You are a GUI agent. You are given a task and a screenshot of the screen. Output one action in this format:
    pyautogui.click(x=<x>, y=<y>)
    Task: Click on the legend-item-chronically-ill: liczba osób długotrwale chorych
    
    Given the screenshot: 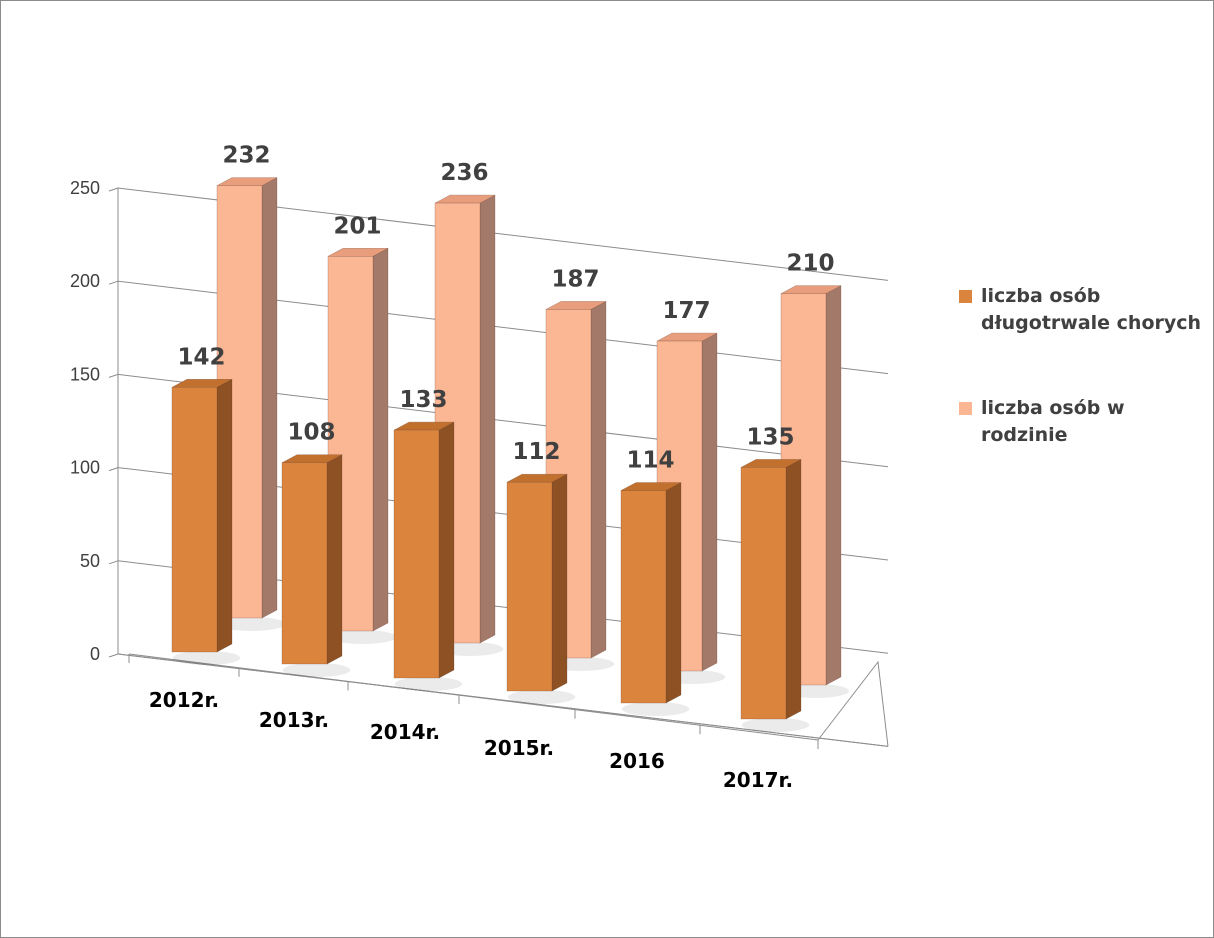 What is the action you would take?
    pyautogui.click(x=1084, y=310)
    